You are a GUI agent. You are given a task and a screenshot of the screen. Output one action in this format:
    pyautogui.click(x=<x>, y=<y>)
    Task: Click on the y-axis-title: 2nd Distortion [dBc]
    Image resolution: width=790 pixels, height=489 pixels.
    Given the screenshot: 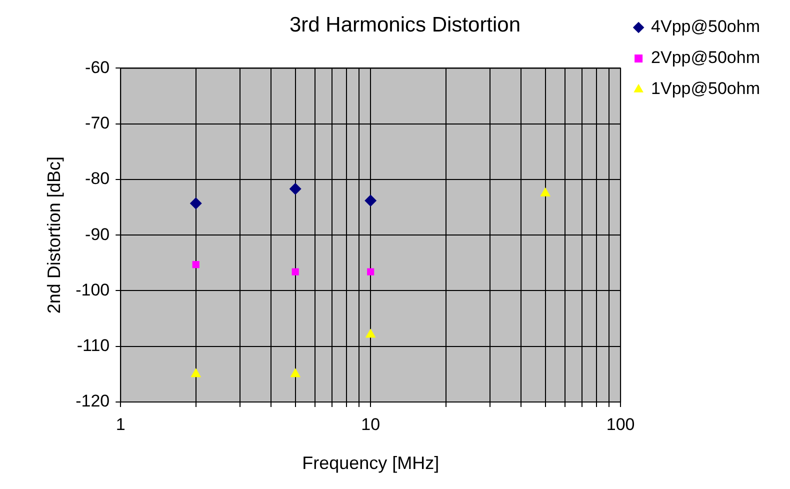 What is the action you would take?
    pyautogui.click(x=54, y=235)
    